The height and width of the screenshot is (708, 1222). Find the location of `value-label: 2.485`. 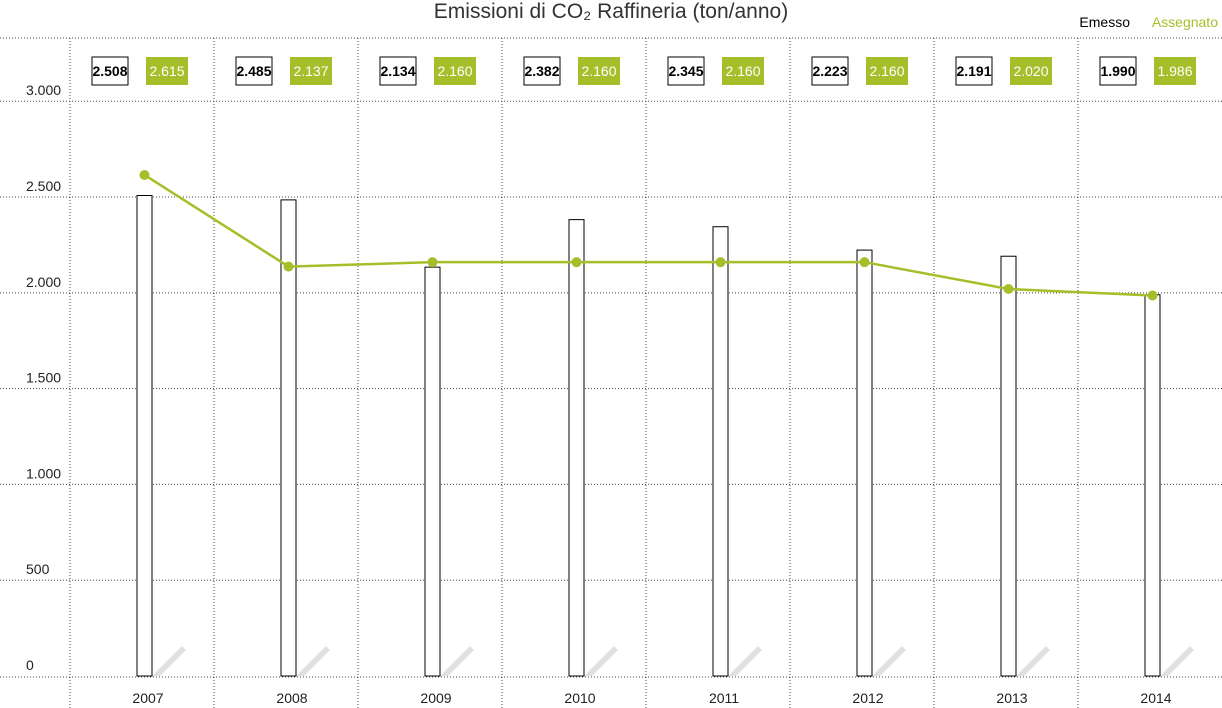

value-label: 2.485 is located at coordinates (253, 71).